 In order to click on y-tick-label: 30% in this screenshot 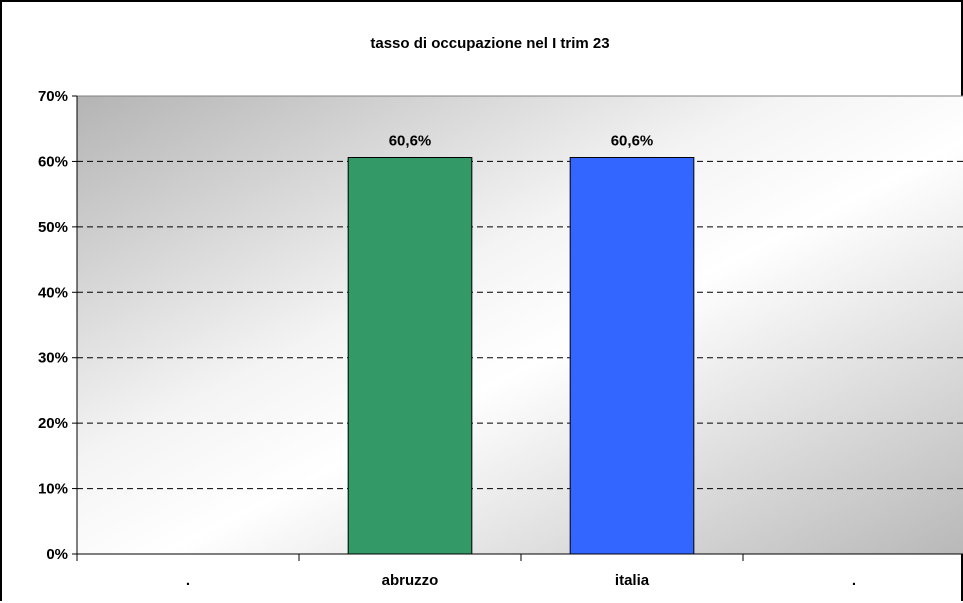, I will do `click(53, 358)`.